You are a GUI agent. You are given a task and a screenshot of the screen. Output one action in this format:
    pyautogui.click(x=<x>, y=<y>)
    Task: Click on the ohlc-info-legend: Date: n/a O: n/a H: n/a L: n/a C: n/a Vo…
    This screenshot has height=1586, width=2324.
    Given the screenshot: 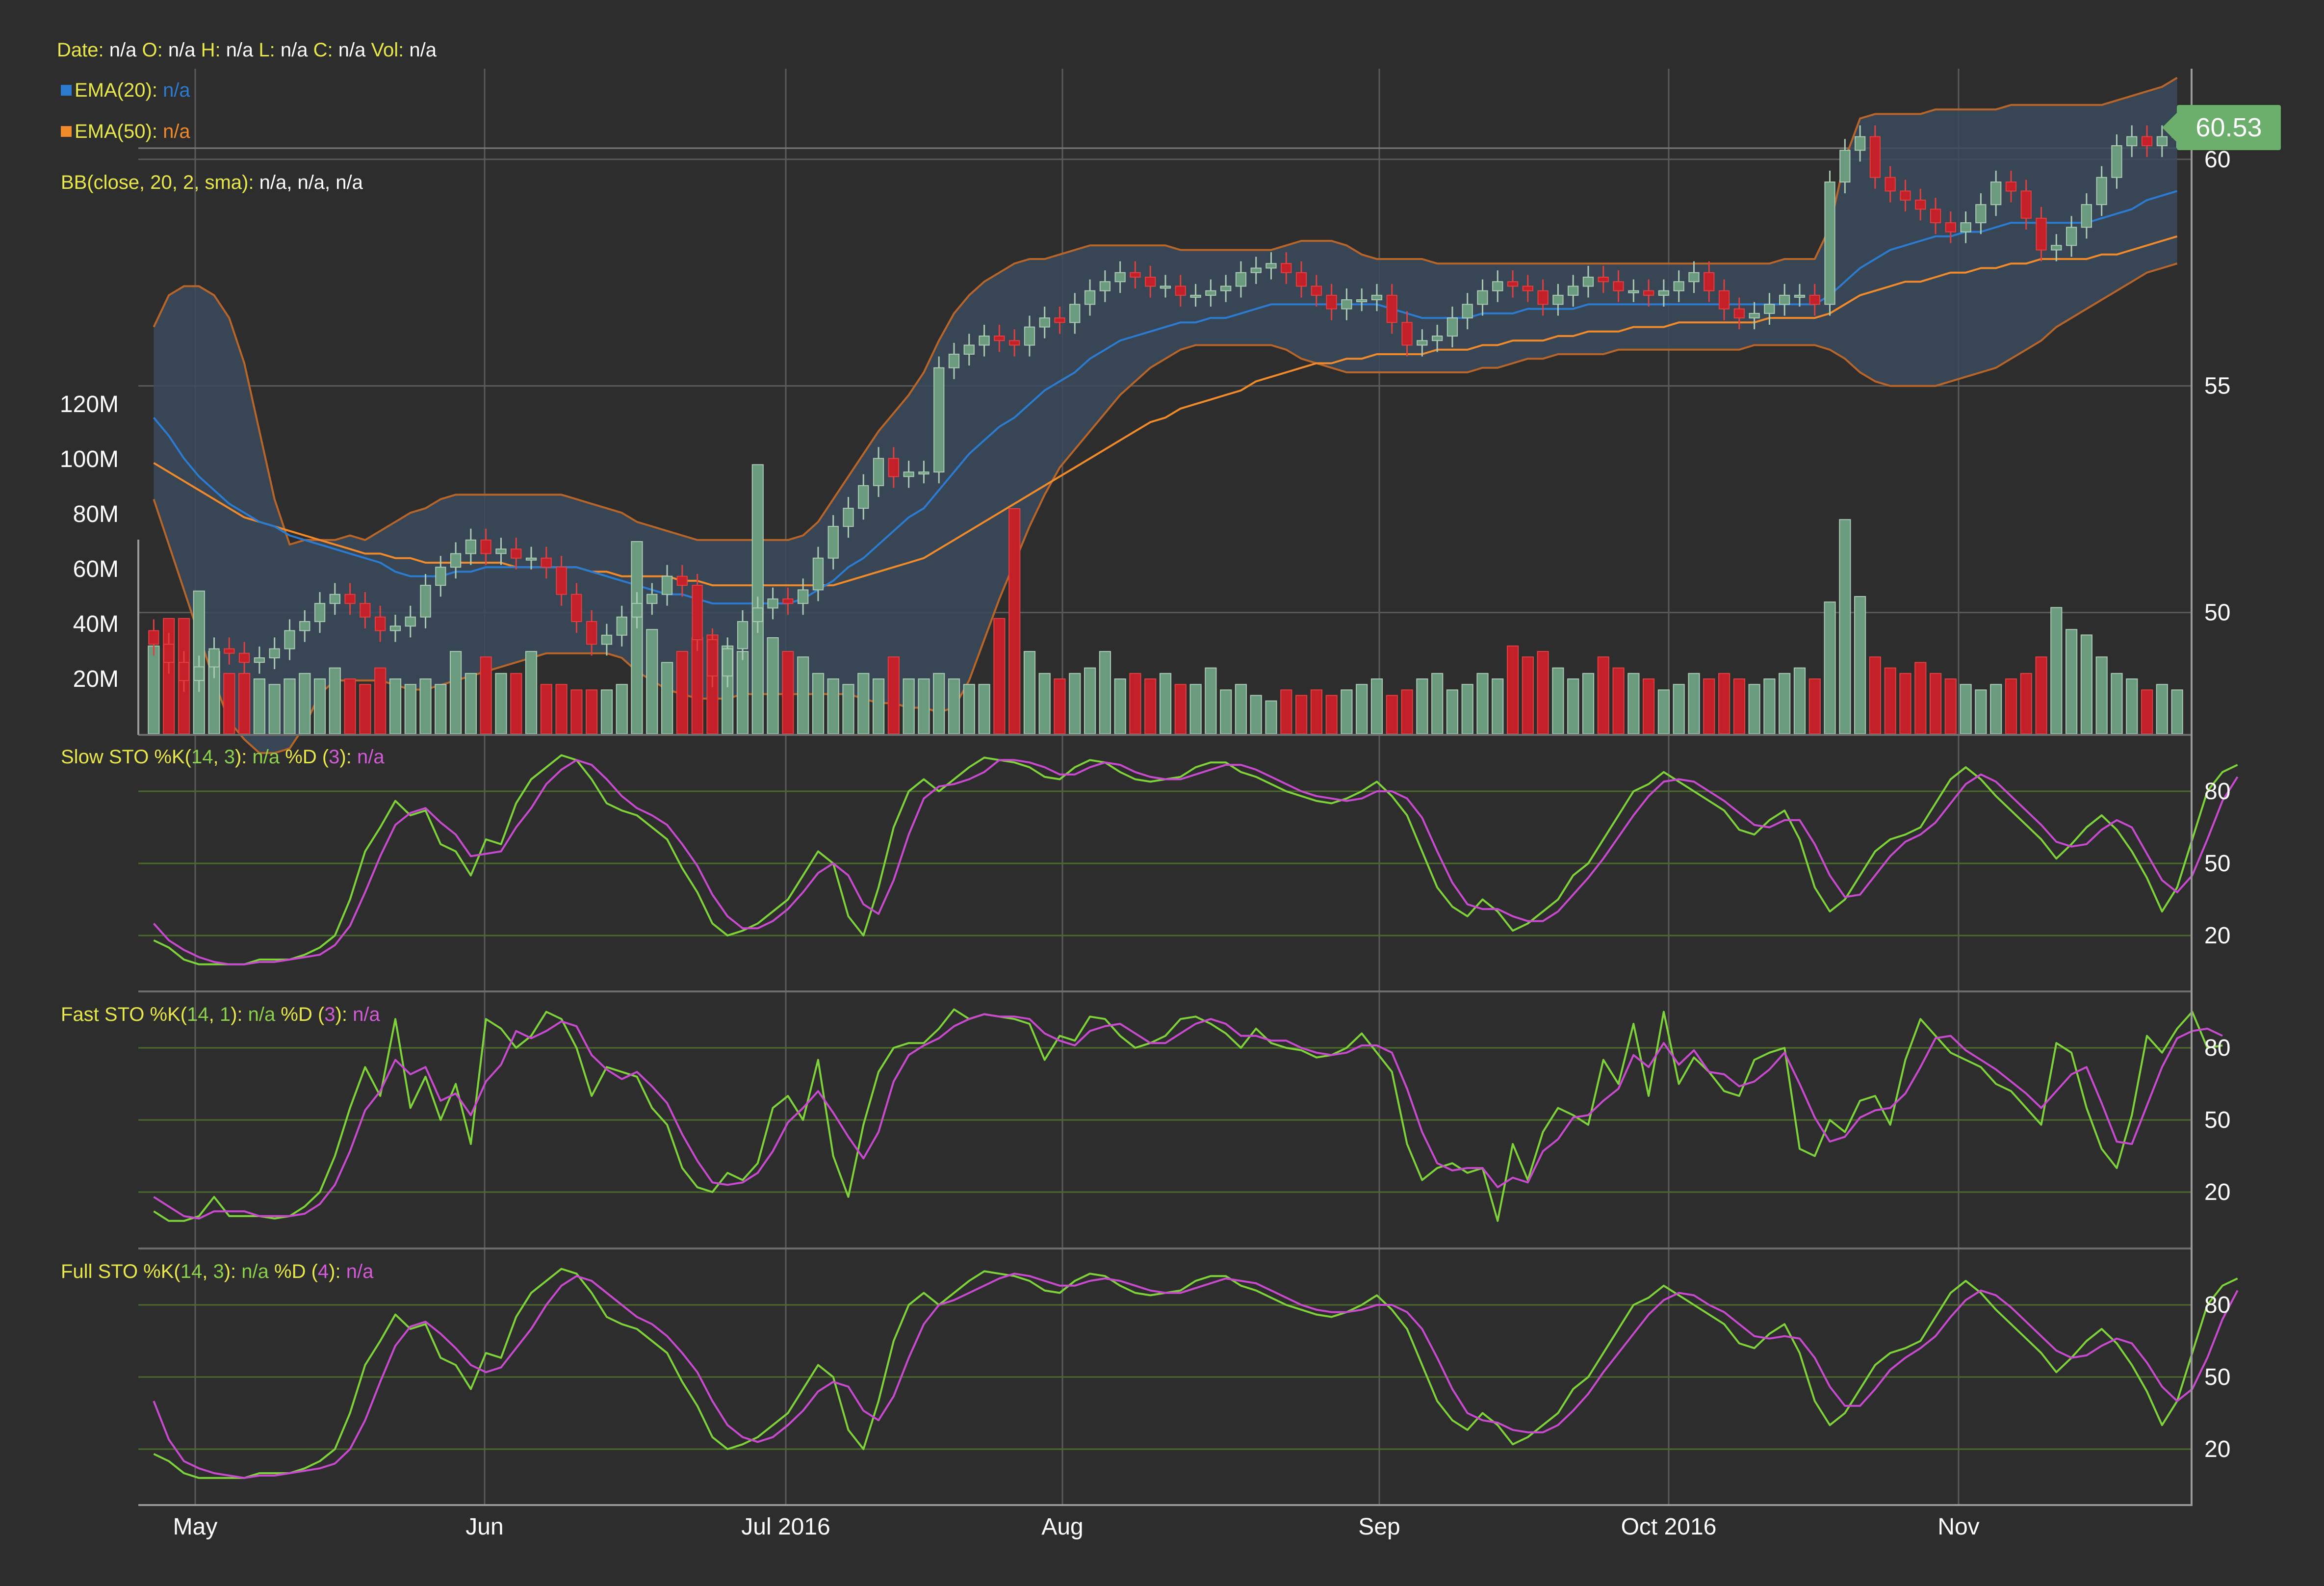 What is the action you would take?
    pyautogui.click(x=247, y=50)
    